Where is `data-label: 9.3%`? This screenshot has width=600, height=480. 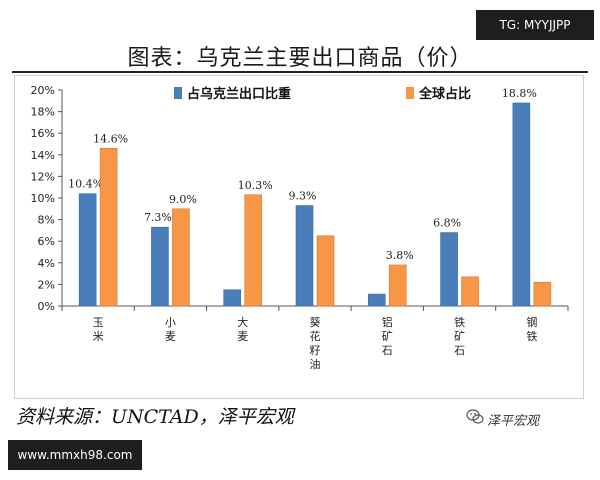 data-label: 9.3% is located at coordinates (303, 196).